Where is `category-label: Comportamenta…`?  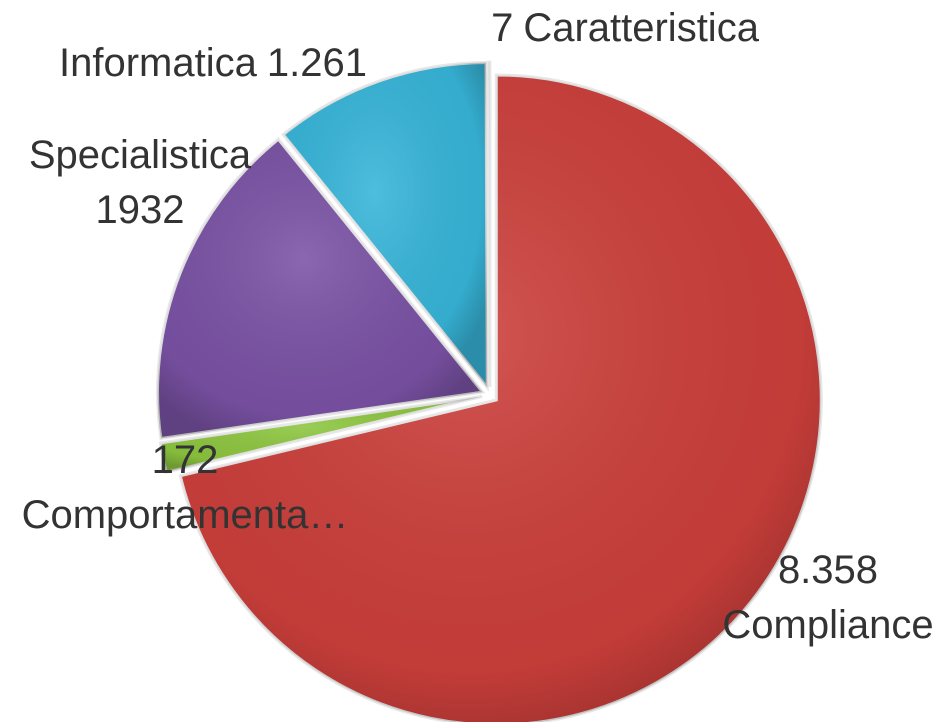
category-label: Comportamenta… is located at coordinates (185, 515).